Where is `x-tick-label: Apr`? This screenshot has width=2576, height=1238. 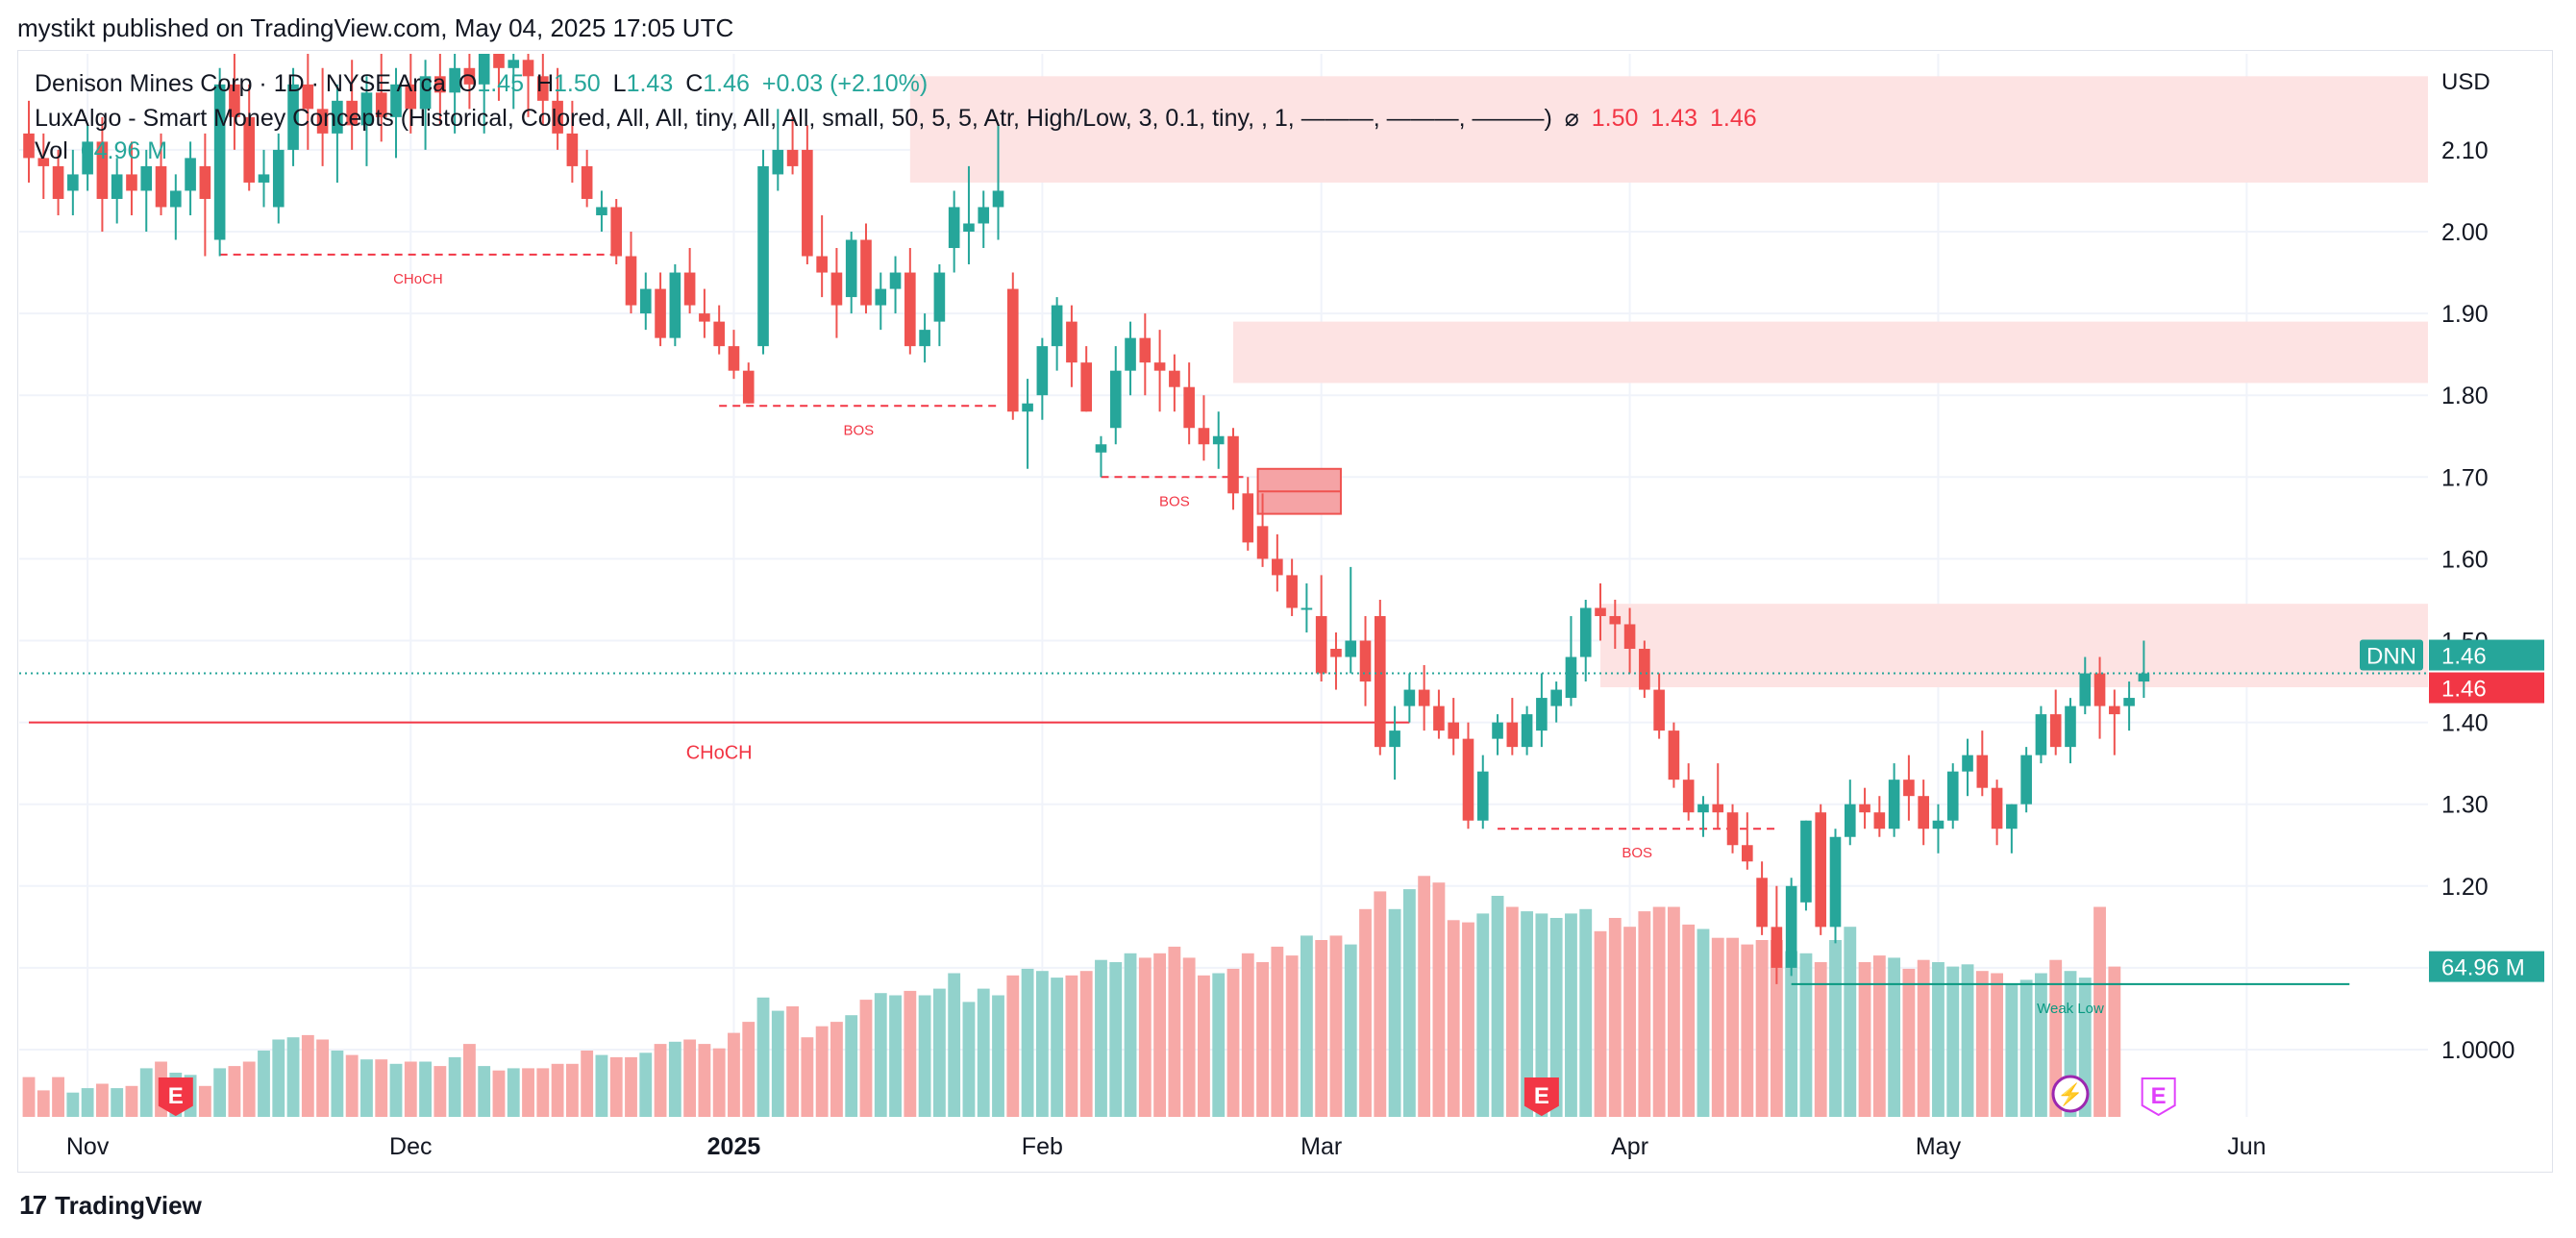 x-tick-label: Apr is located at coordinates (1629, 1146).